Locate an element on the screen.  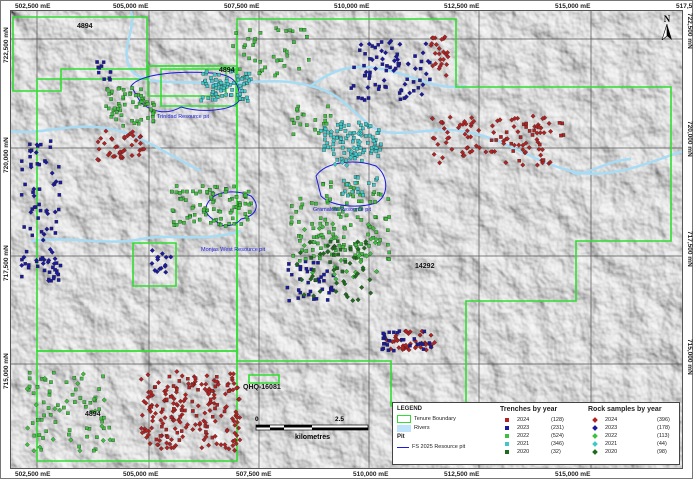
rock-legend-item: 2021 (44) is located at coordinates (632, 444).